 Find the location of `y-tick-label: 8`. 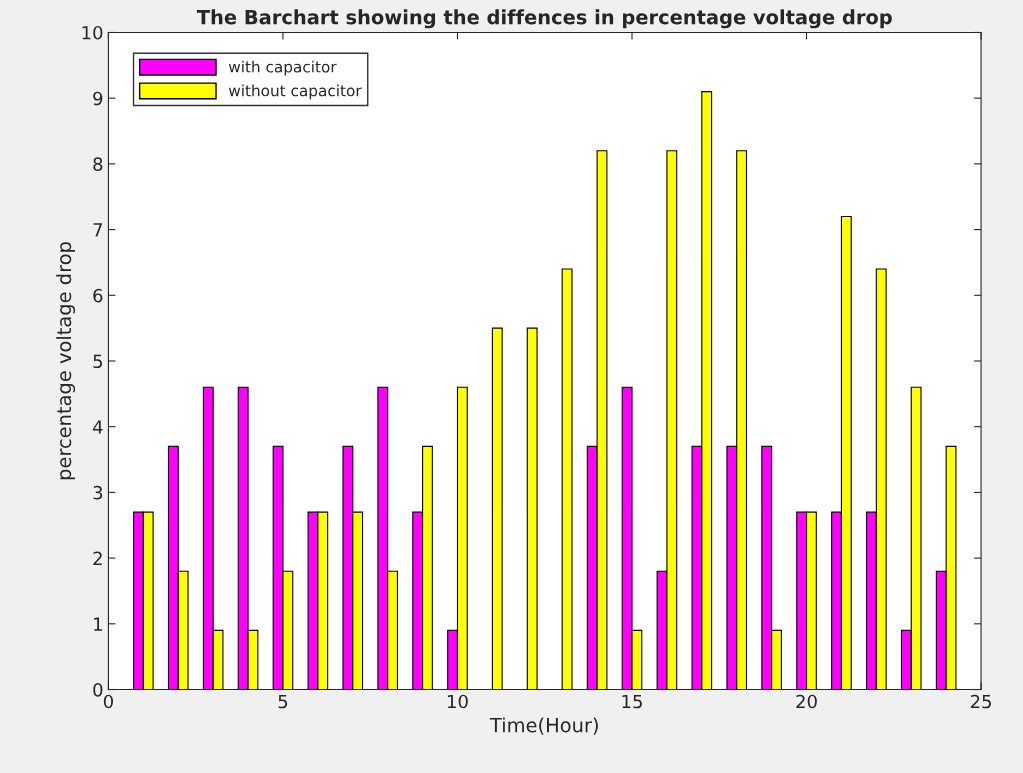

y-tick-label: 8 is located at coordinates (98, 164).